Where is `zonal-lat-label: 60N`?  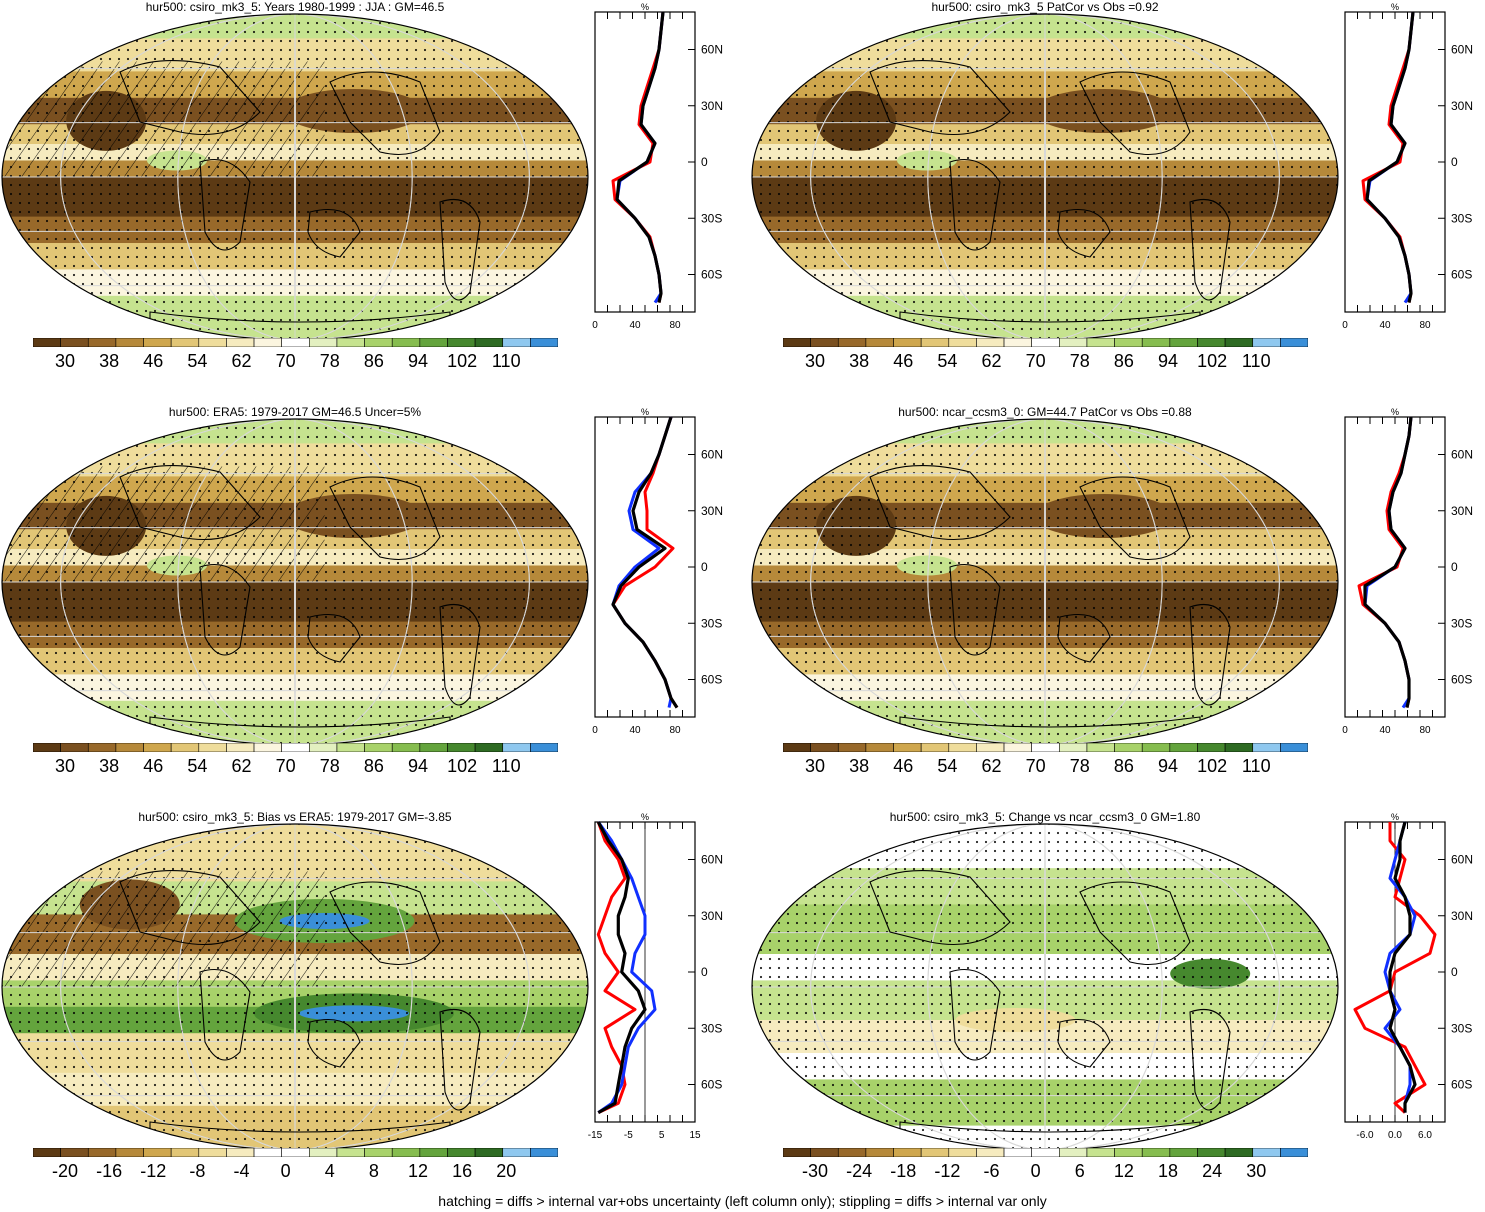
zonal-lat-label: 60N is located at coordinates (712, 860).